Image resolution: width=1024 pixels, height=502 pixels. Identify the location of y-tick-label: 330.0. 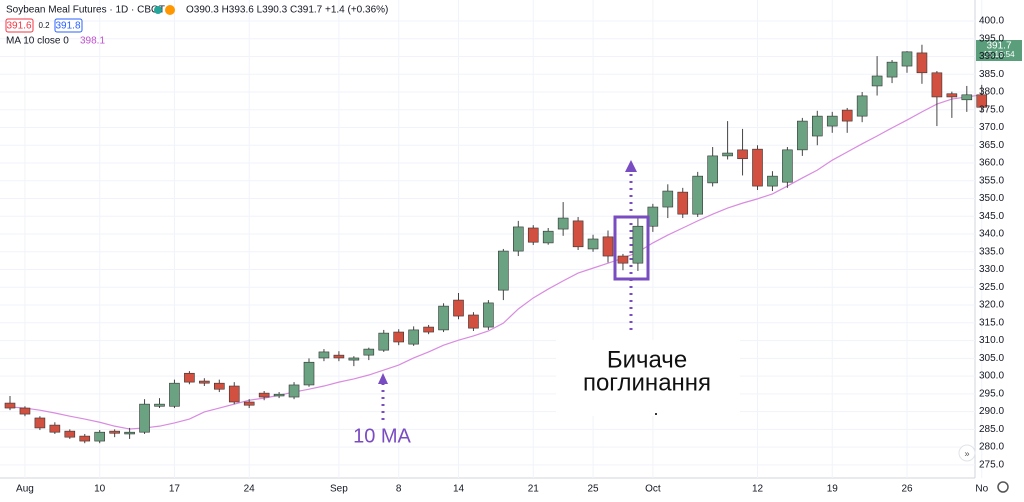
(991, 269).